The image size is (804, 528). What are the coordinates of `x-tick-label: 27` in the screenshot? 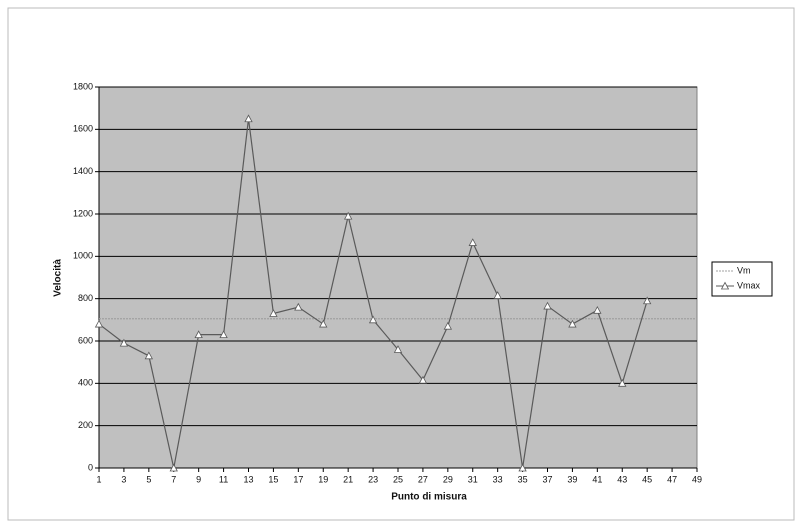 It's located at (423, 479).